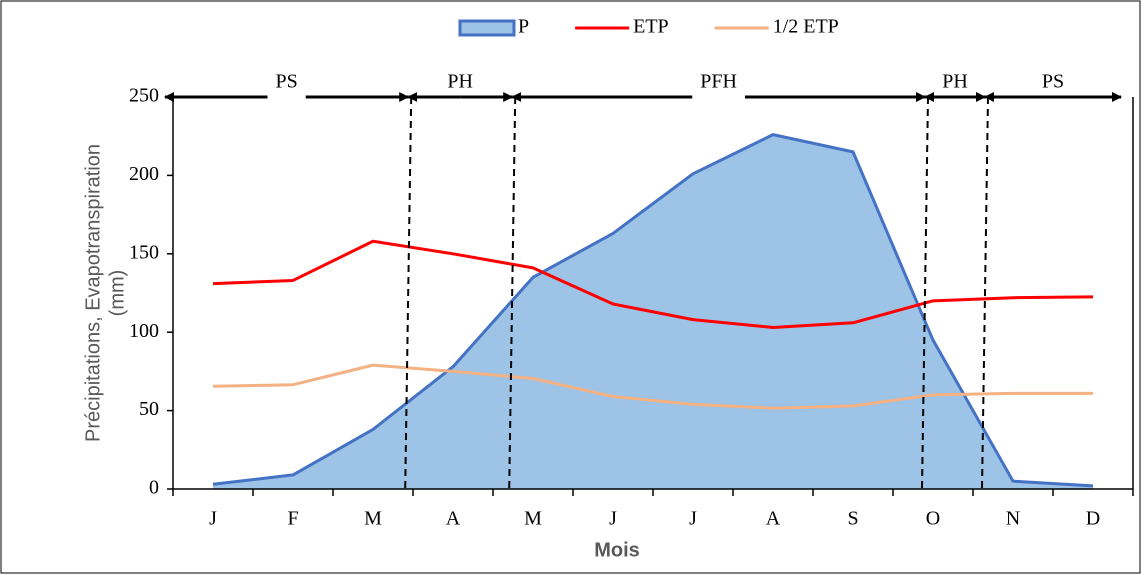 The width and height of the screenshot is (1142, 575). I want to click on y-tick-label: 0, so click(154, 488).